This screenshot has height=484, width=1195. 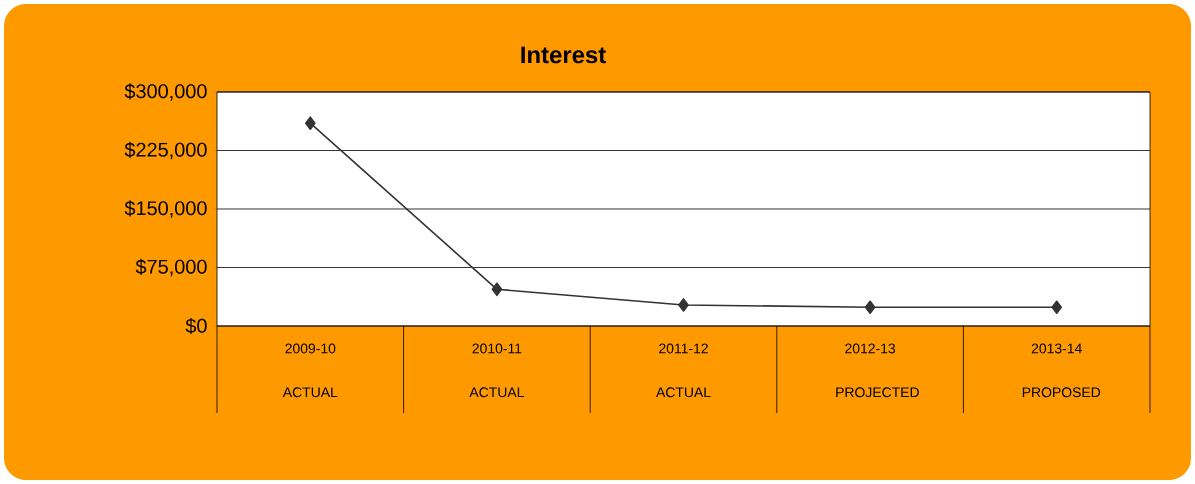 What do you see at coordinates (196, 326) in the screenshot?
I see `y-tick-label: $0` at bounding box center [196, 326].